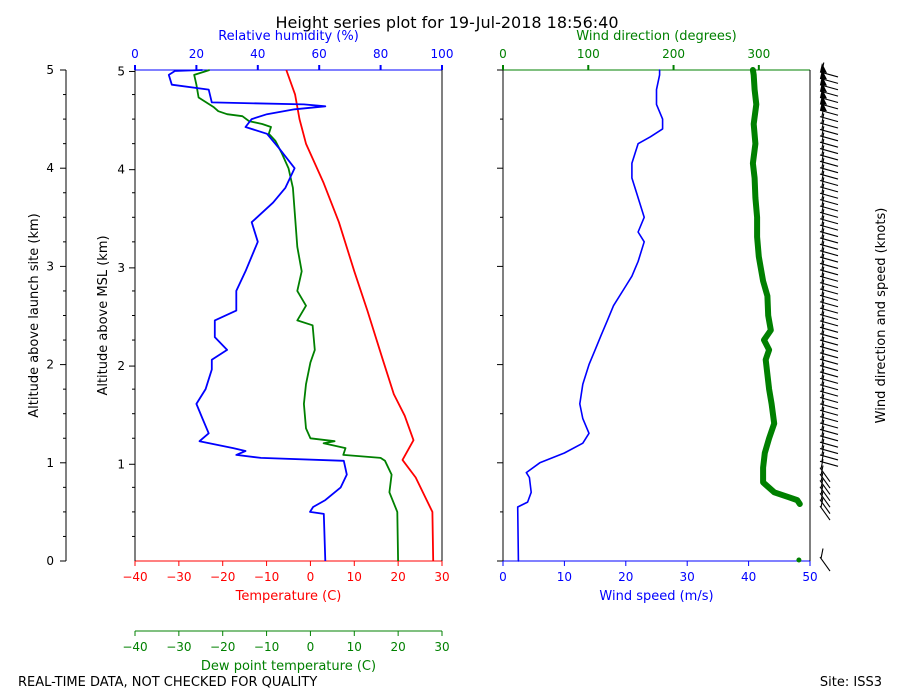 The image size is (900, 700). What do you see at coordinates (167, 682) in the screenshot?
I see `footer-quality-note: REAL-TIME DATA, NOT CHECKED FOR QUALITY` at bounding box center [167, 682].